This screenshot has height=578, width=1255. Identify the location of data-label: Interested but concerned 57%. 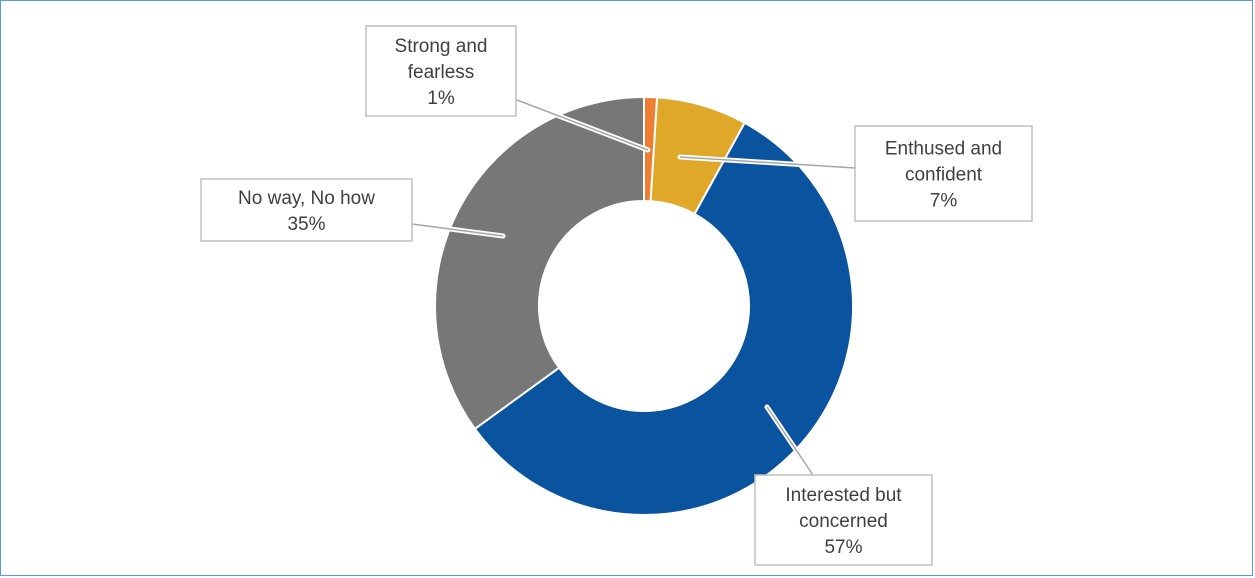
(843, 520).